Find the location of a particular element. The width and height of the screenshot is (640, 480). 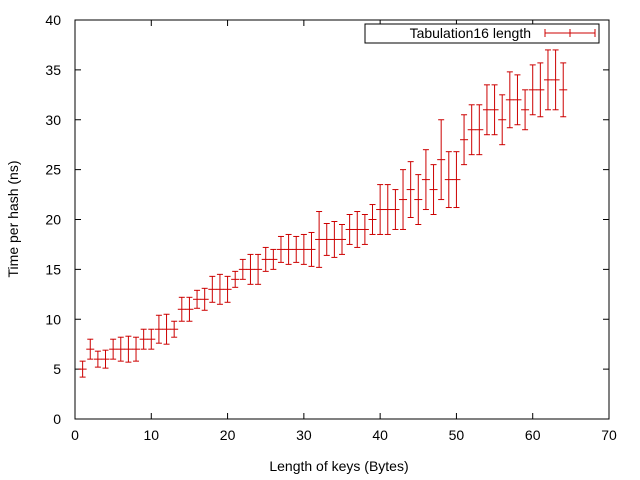

legend: Tabulation16 length is located at coordinates (482, 33).